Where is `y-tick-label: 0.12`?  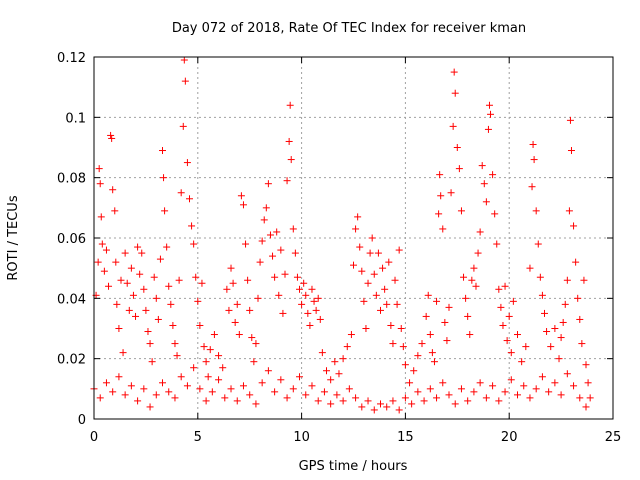
y-tick-label: 0.12 is located at coordinates (71, 58).